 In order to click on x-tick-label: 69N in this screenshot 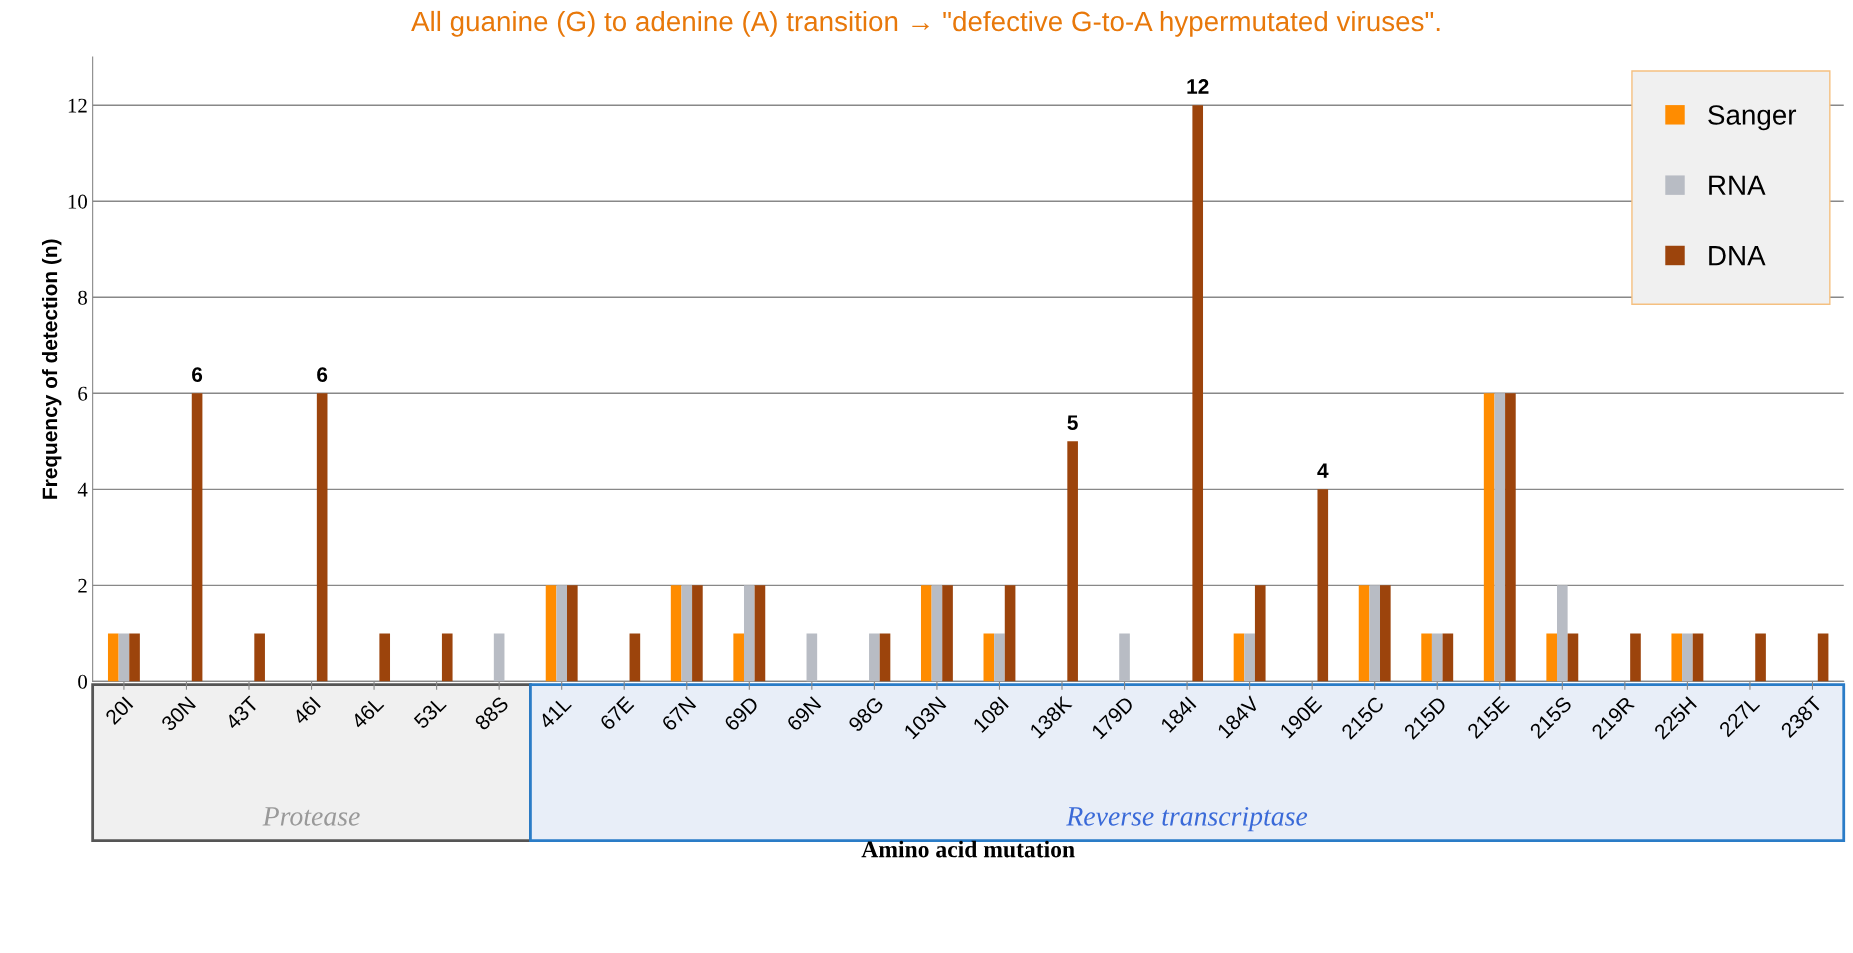, I will do `click(803, 714)`.